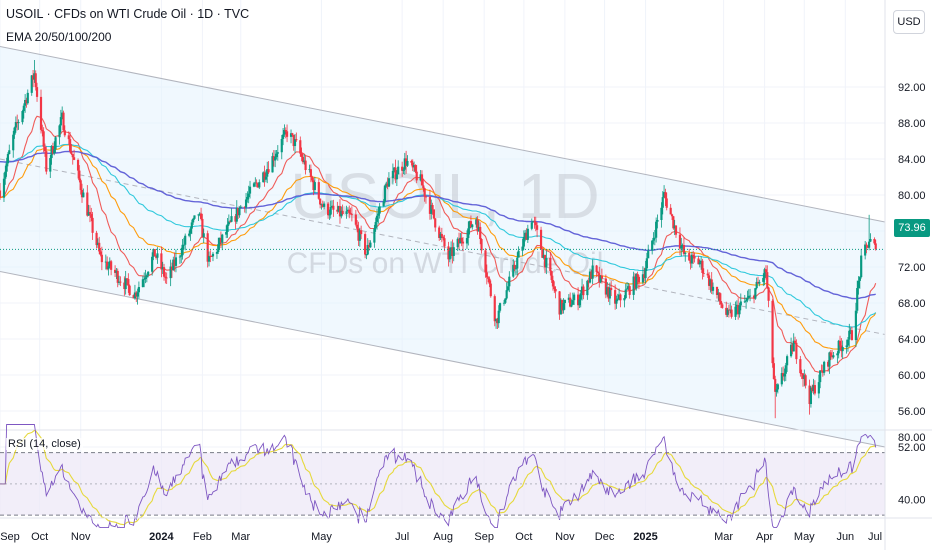 Image resolution: width=932 pixels, height=550 pixels. I want to click on x-tick-label: Nov, so click(565, 537).